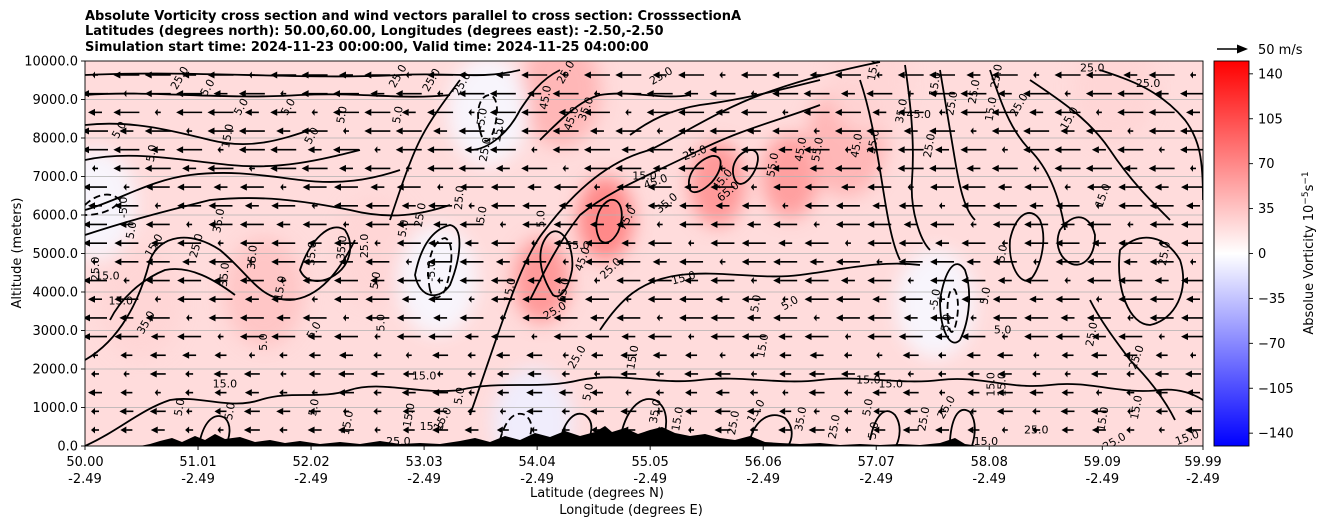  I want to click on colorbar-tick-label: −140, so click(1276, 434).